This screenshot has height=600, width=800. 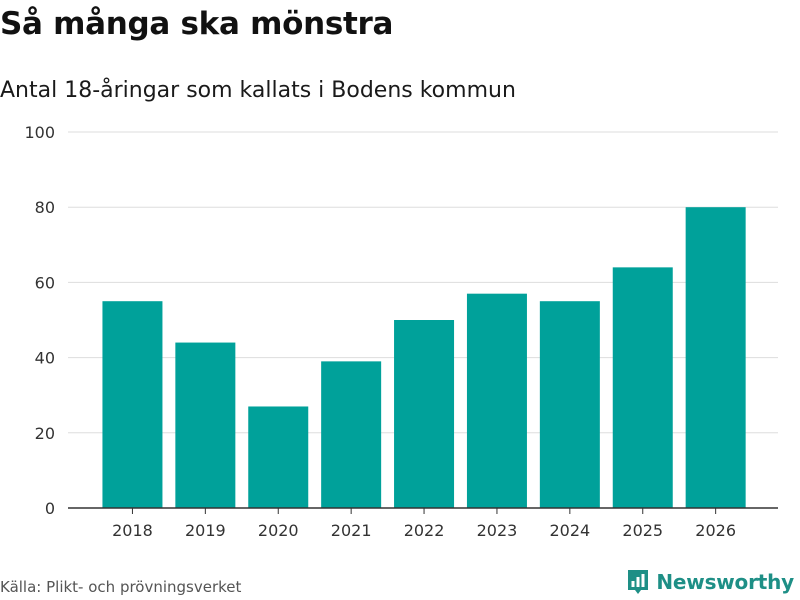 What do you see at coordinates (642, 530) in the screenshot?
I see `x-tick-label-2025: 2025` at bounding box center [642, 530].